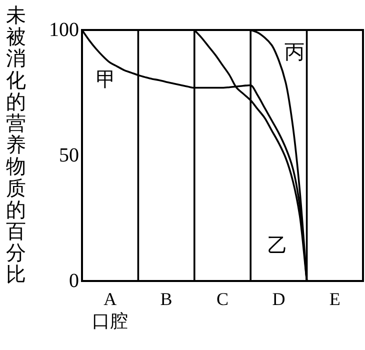 Image resolution: width=365 pixels, height=350 pixels. What do you see at coordinates (74, 281) in the screenshot?
I see `y-tick: 0` at bounding box center [74, 281].